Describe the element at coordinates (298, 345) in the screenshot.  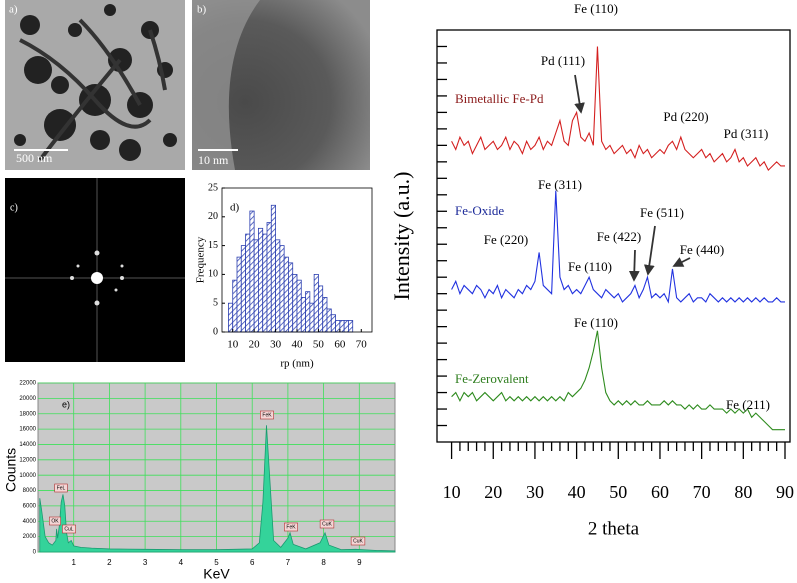
I see `x-tick-label: 40` at that location.